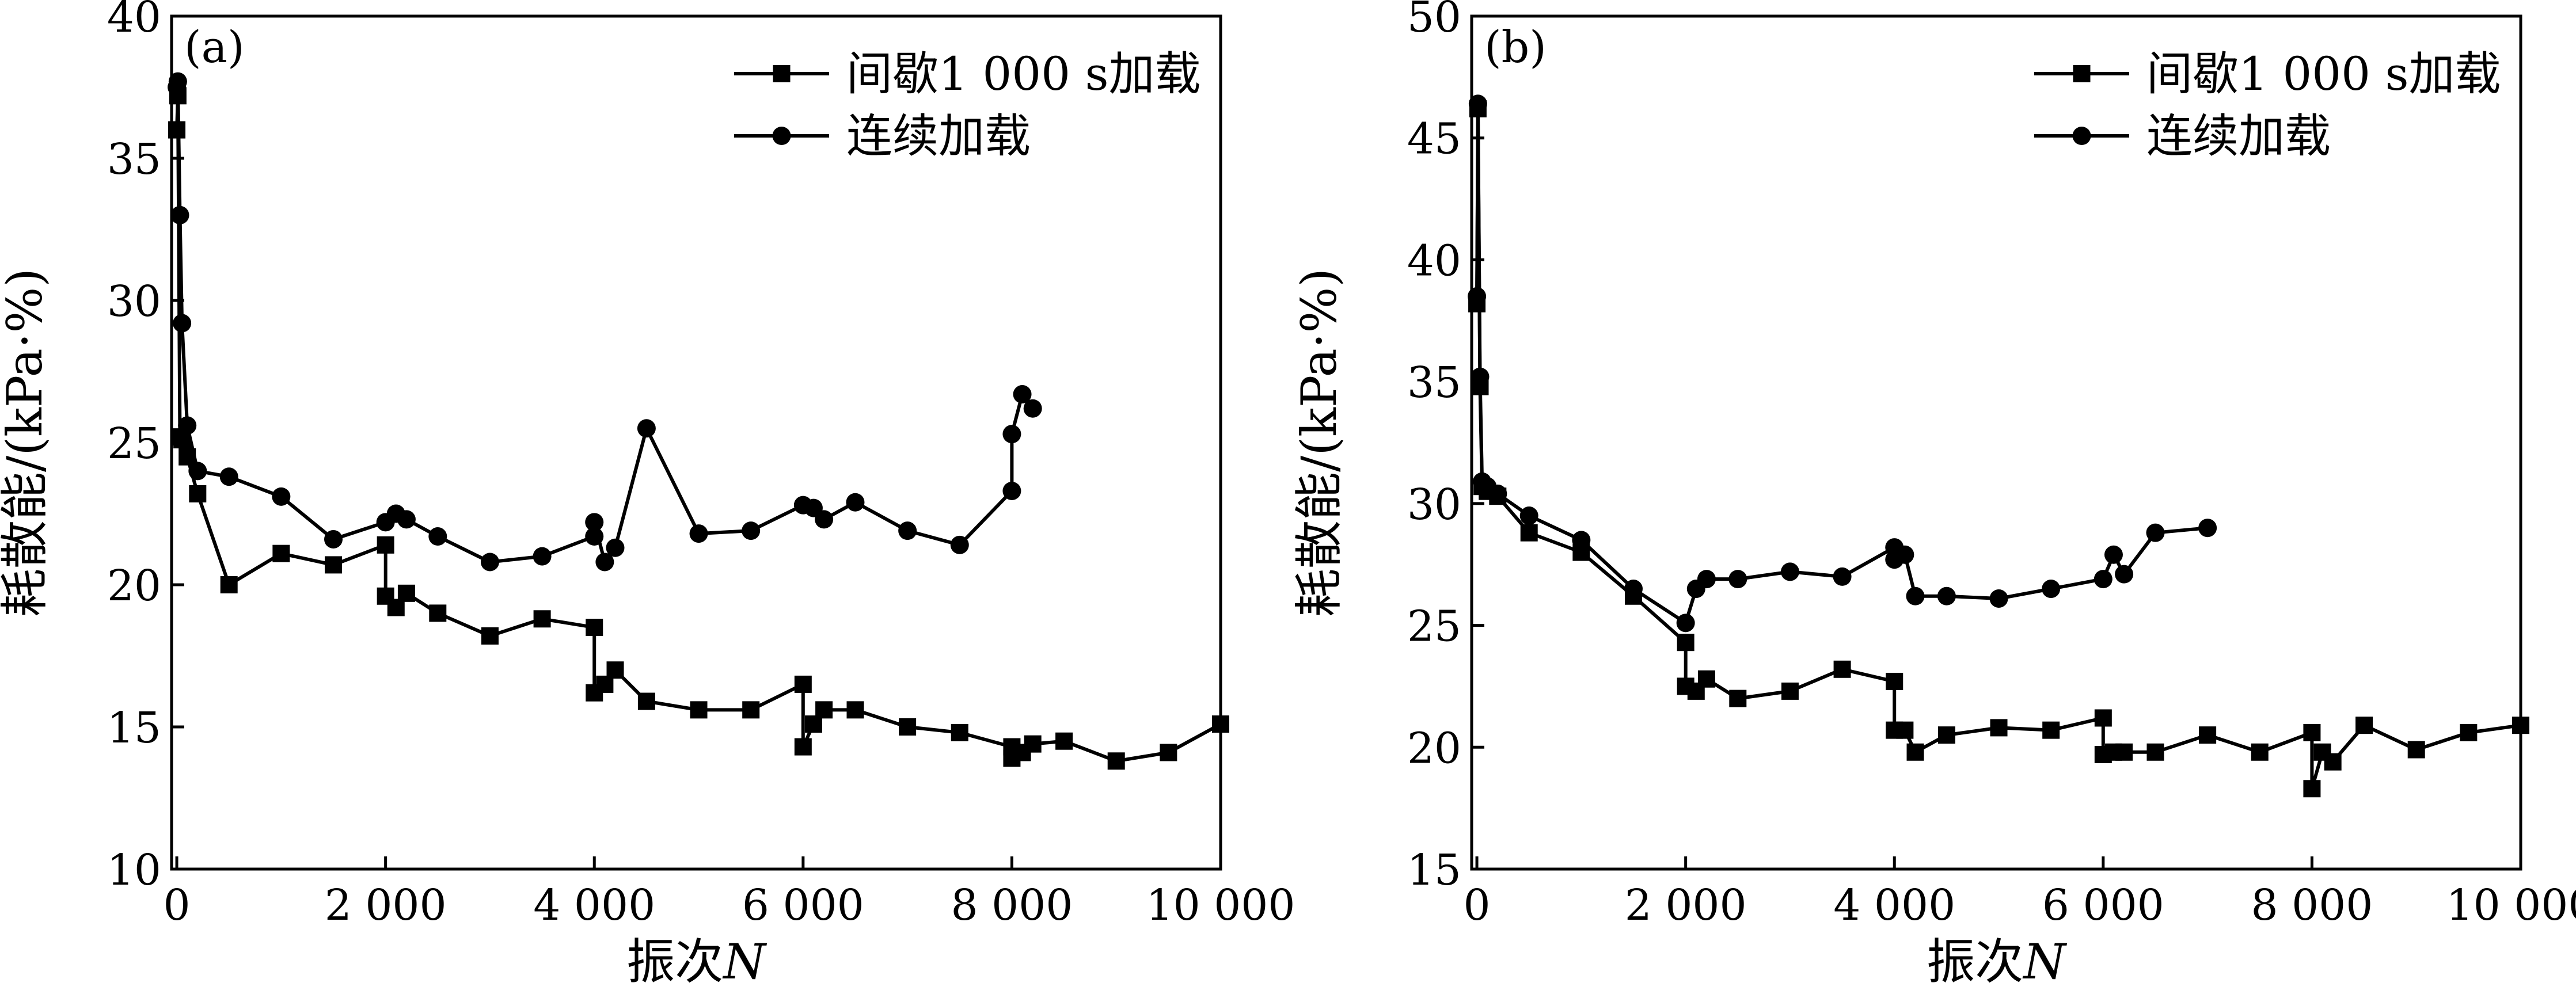  Describe the element at coordinates (1434, 627) in the screenshot. I see `y-tick-label: 25` at that location.